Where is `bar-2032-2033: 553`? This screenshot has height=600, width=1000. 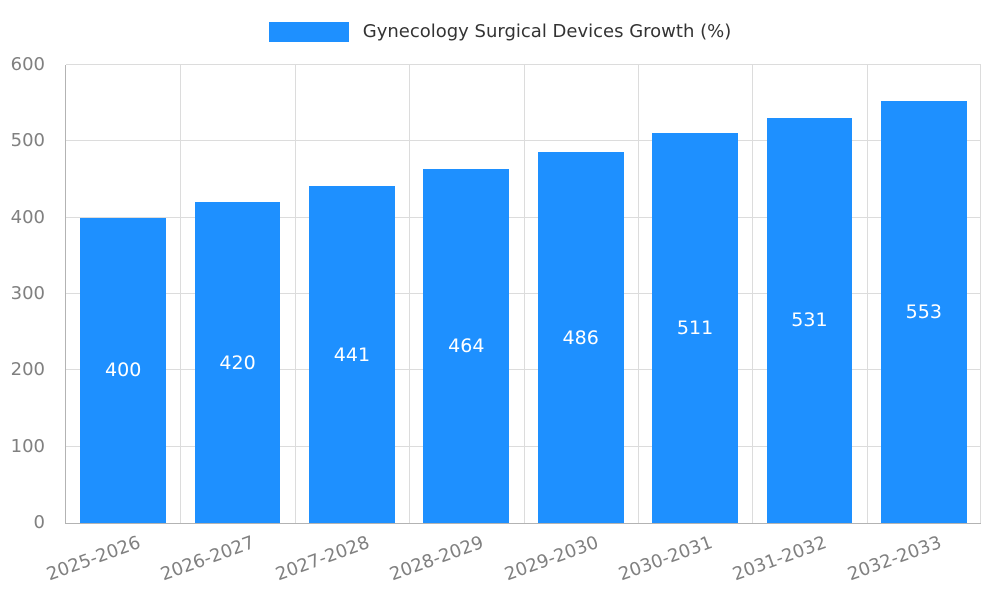 bar-2032-2033: 553 is located at coordinates (923, 311).